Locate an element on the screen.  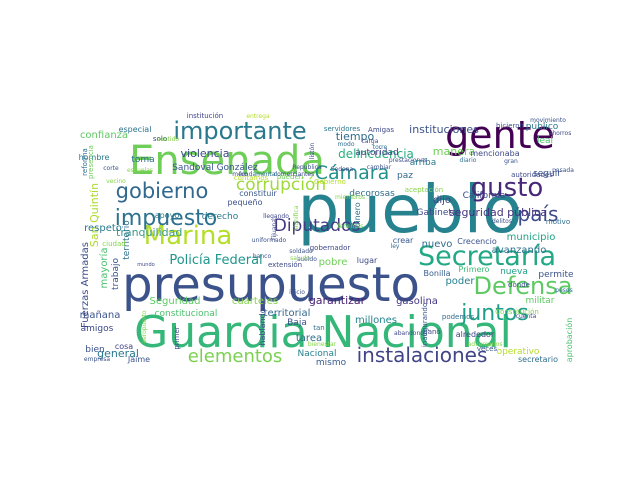
cloud-word: modo is located at coordinates (346, 144).